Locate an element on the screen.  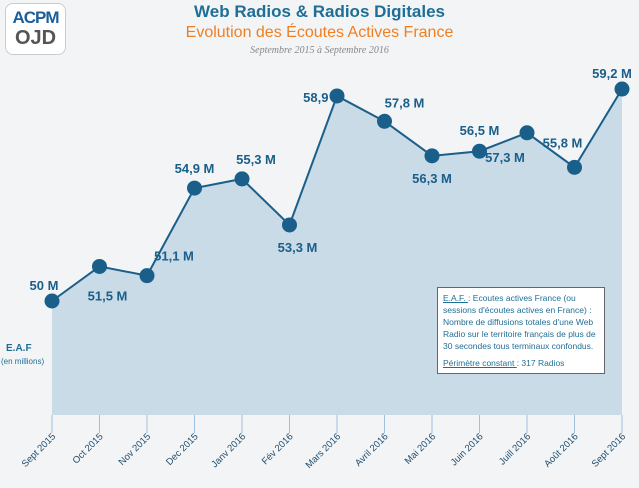
x-tick-label: Août 2016 is located at coordinates (561, 450).